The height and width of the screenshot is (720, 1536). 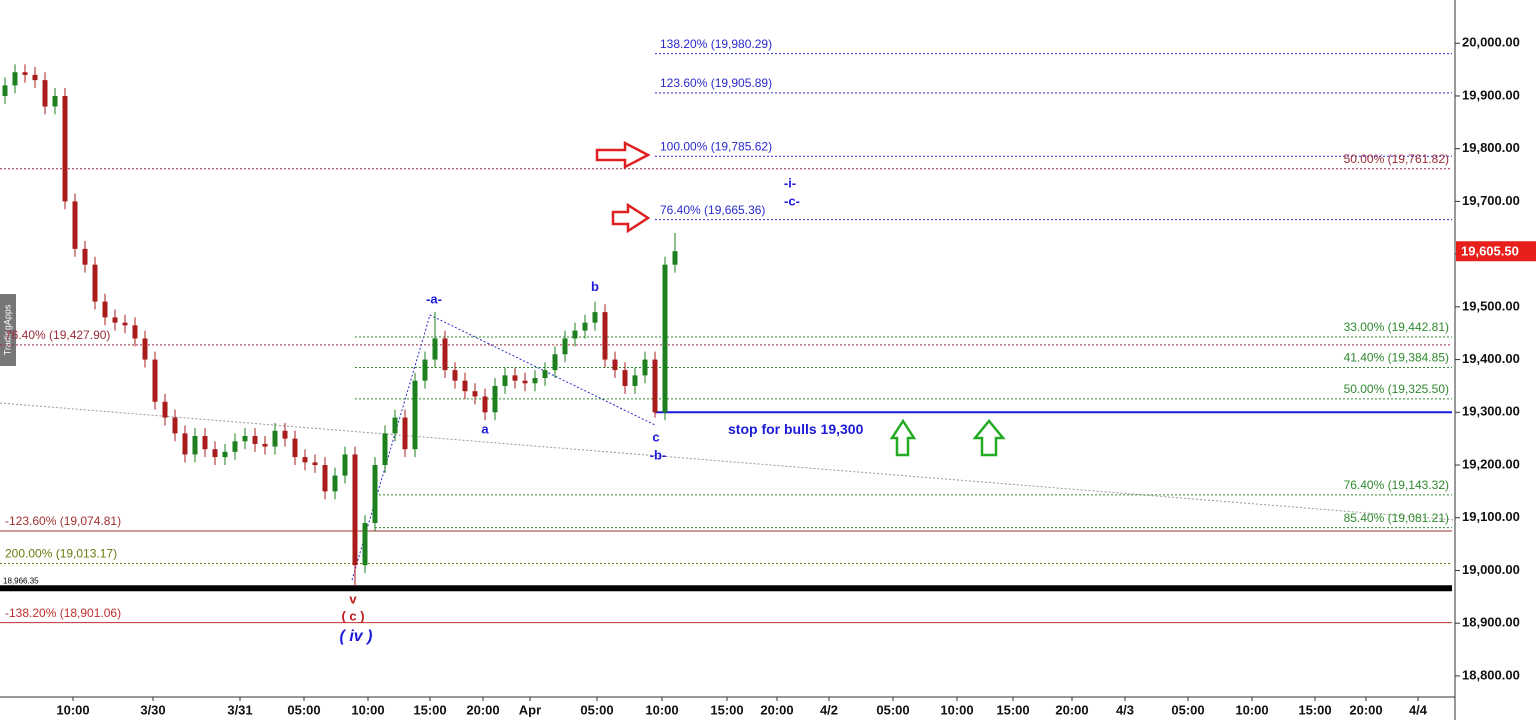 What do you see at coordinates (239, 709) in the screenshot?
I see `x-tick-label: 3/31` at bounding box center [239, 709].